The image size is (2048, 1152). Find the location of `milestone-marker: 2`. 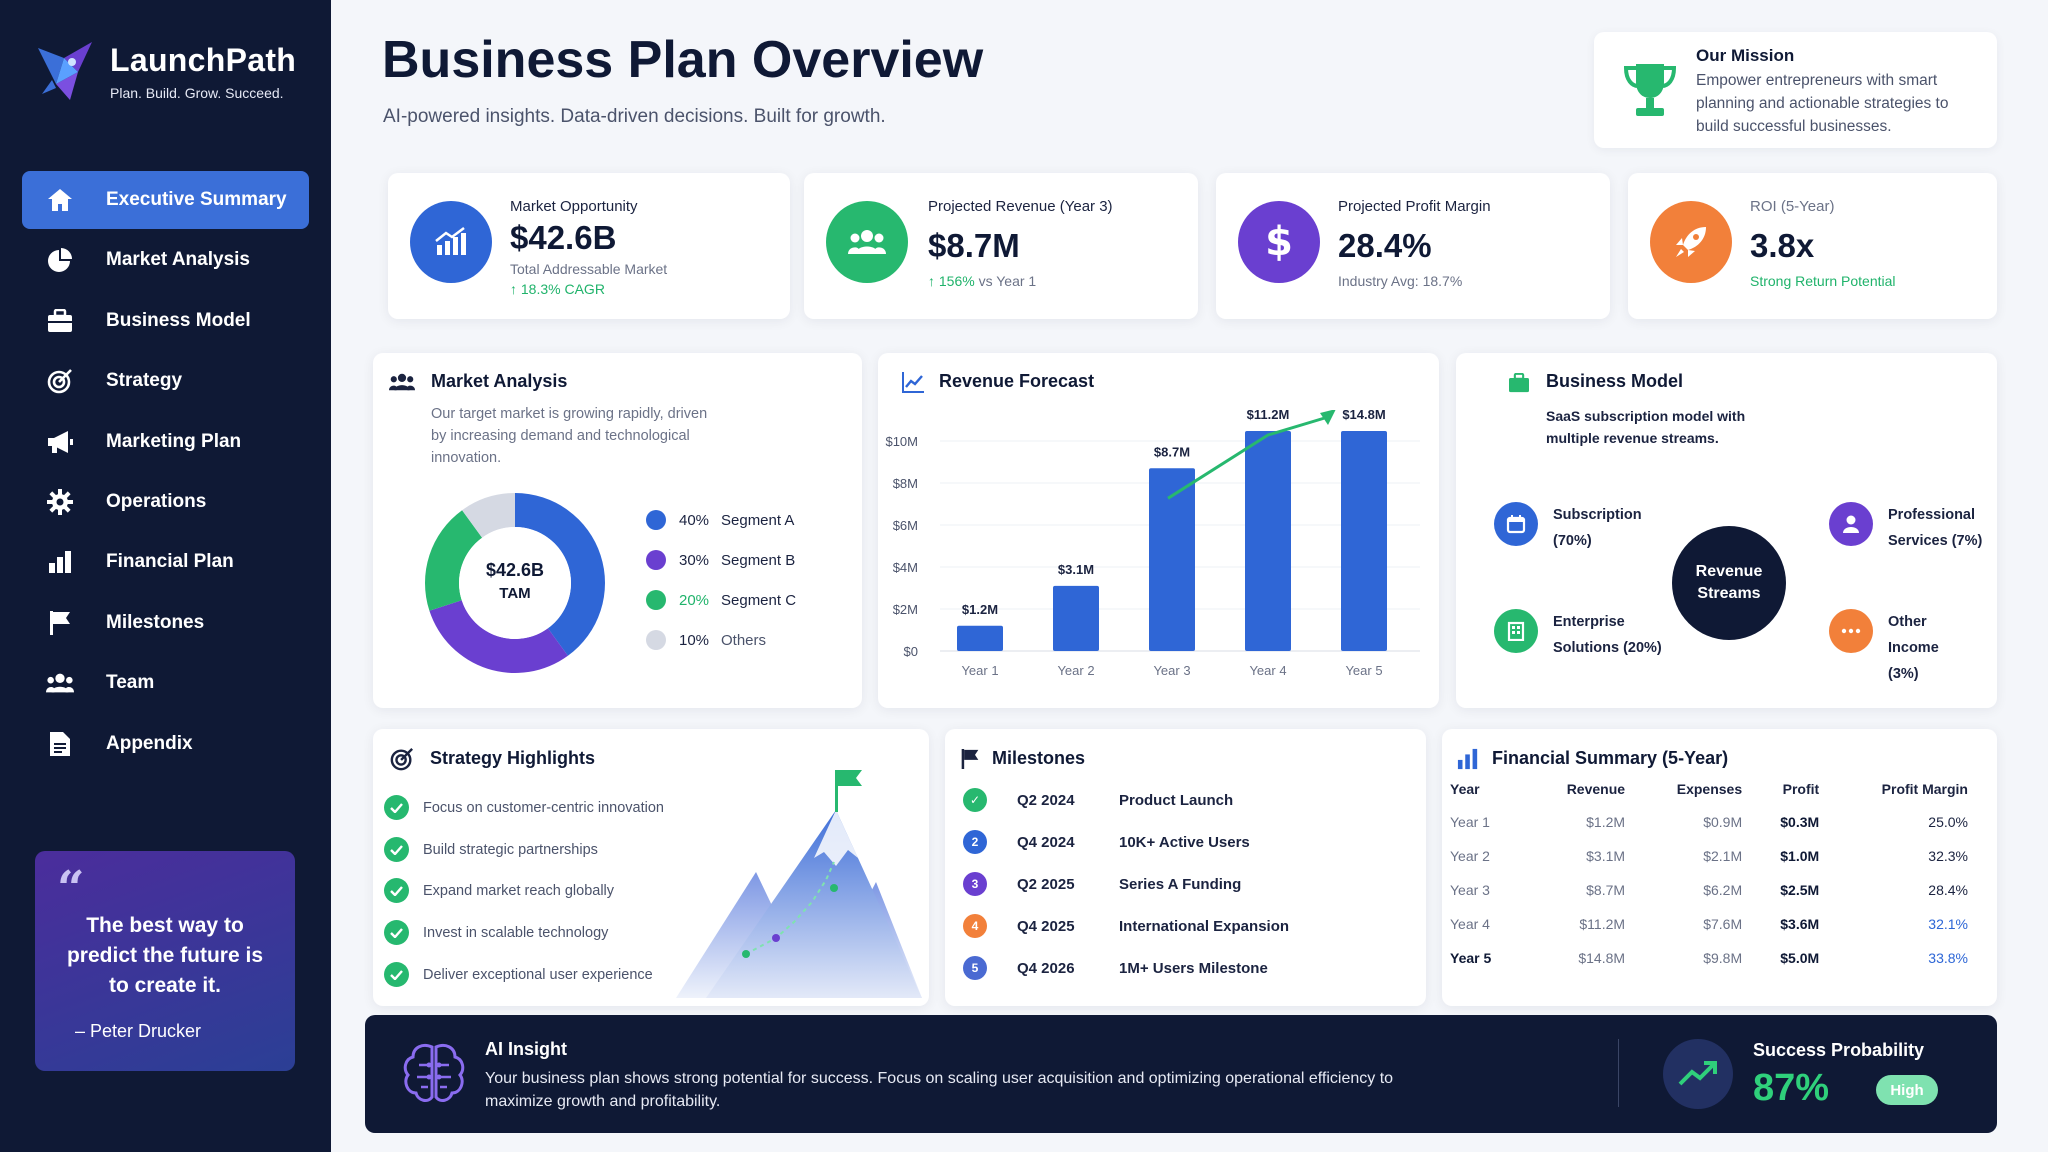

milestone-marker: 2 is located at coordinates (975, 842).